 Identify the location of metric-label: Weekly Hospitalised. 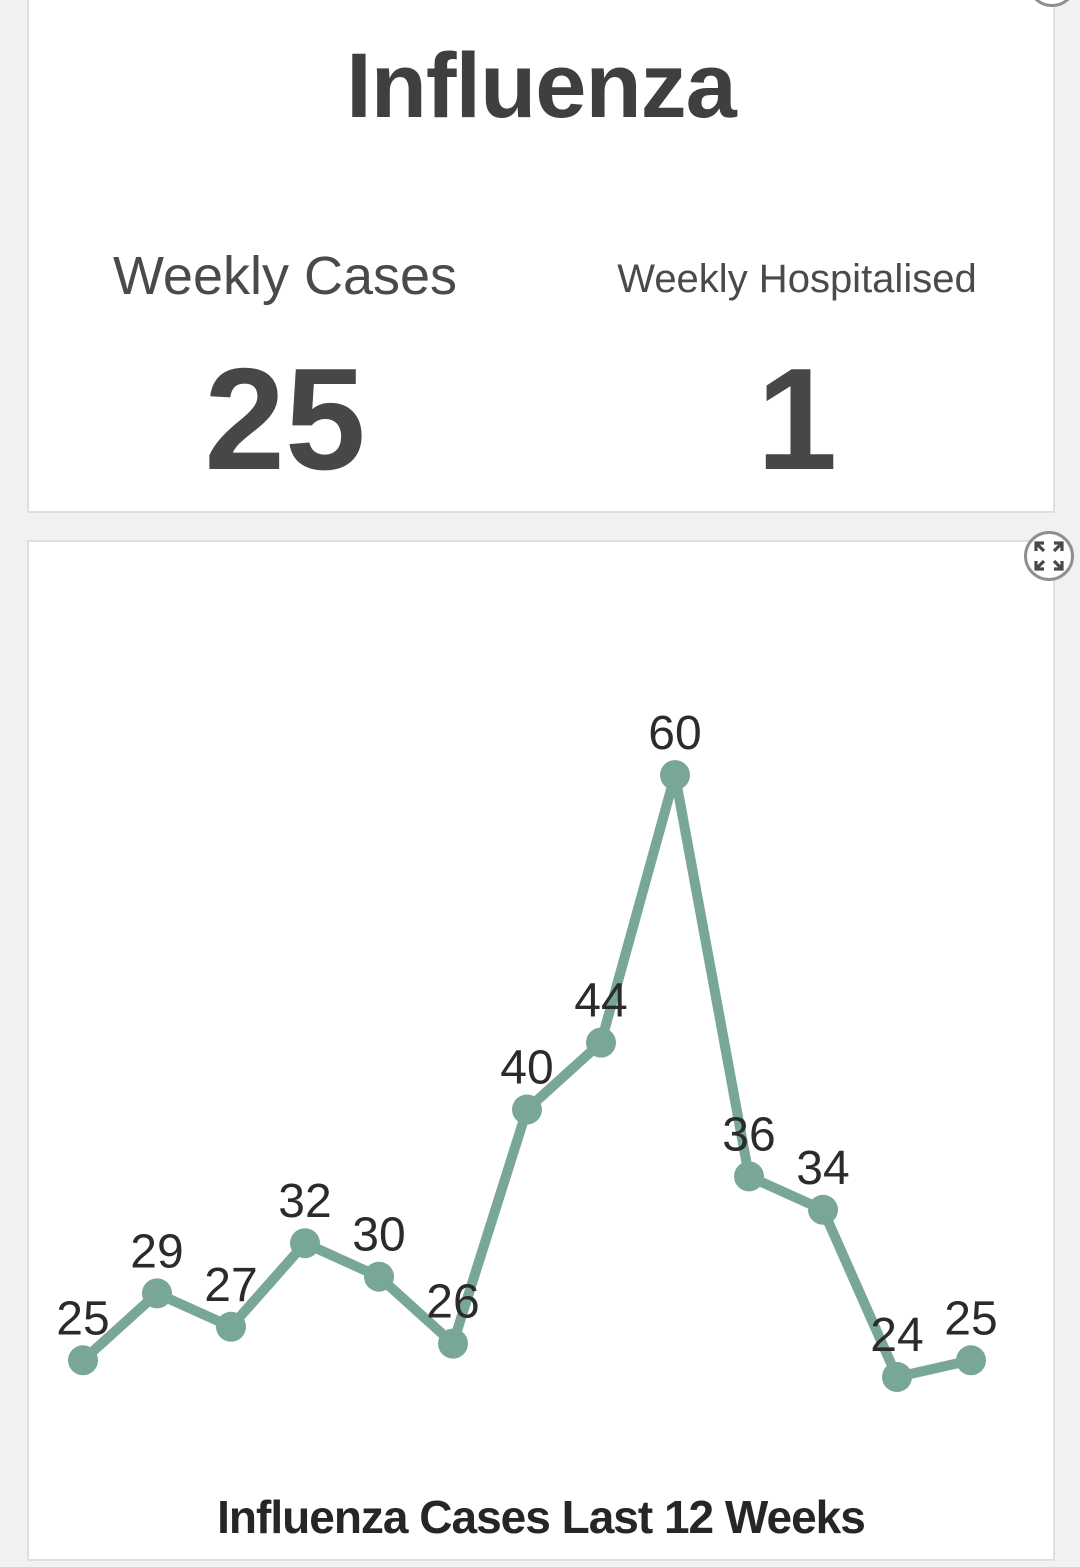
(797, 279).